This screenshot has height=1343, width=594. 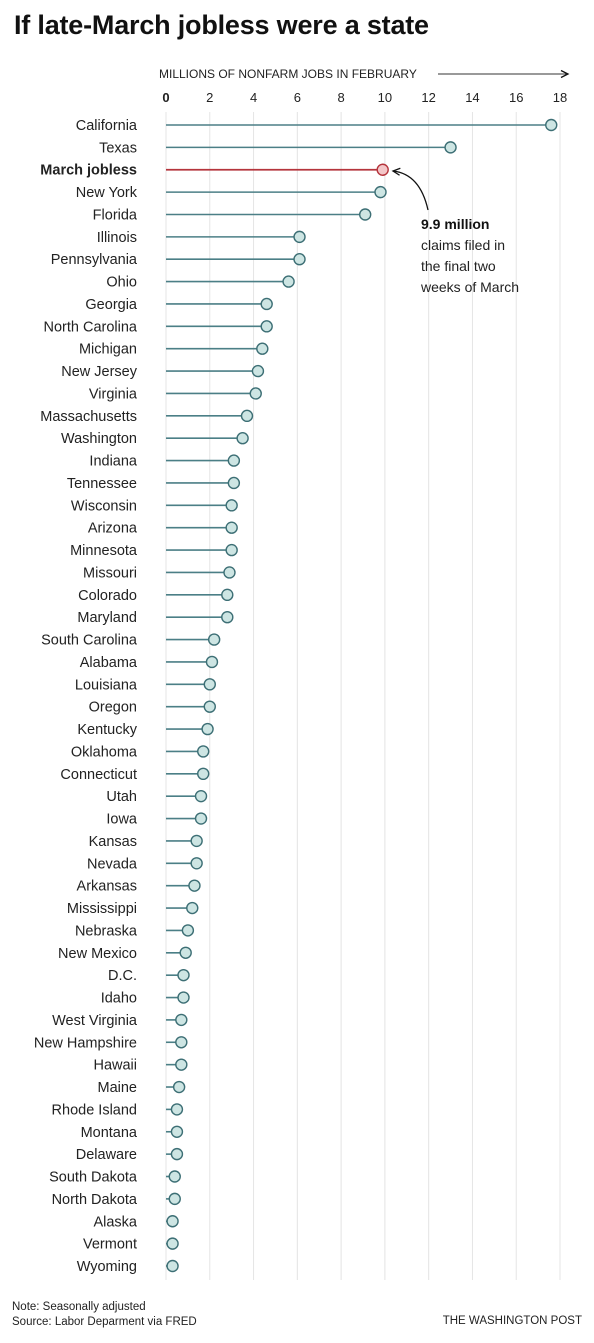 I want to click on category-label-new-mexico: New Mexico, so click(x=97, y=954).